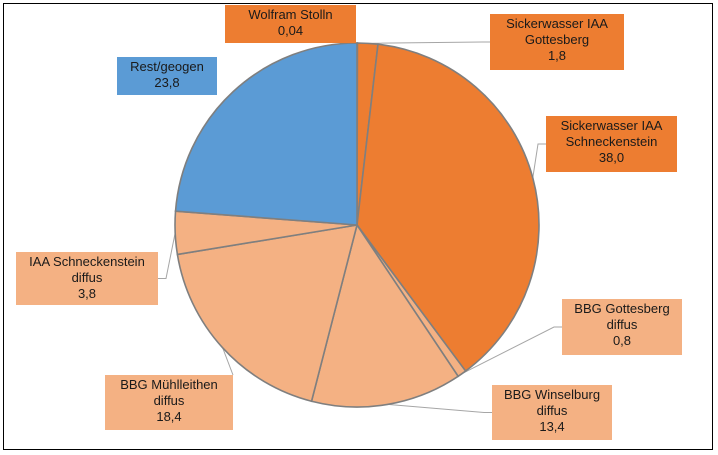  I want to click on data-label-4: BBG Gottesberg diffus 0,8, so click(622, 327).